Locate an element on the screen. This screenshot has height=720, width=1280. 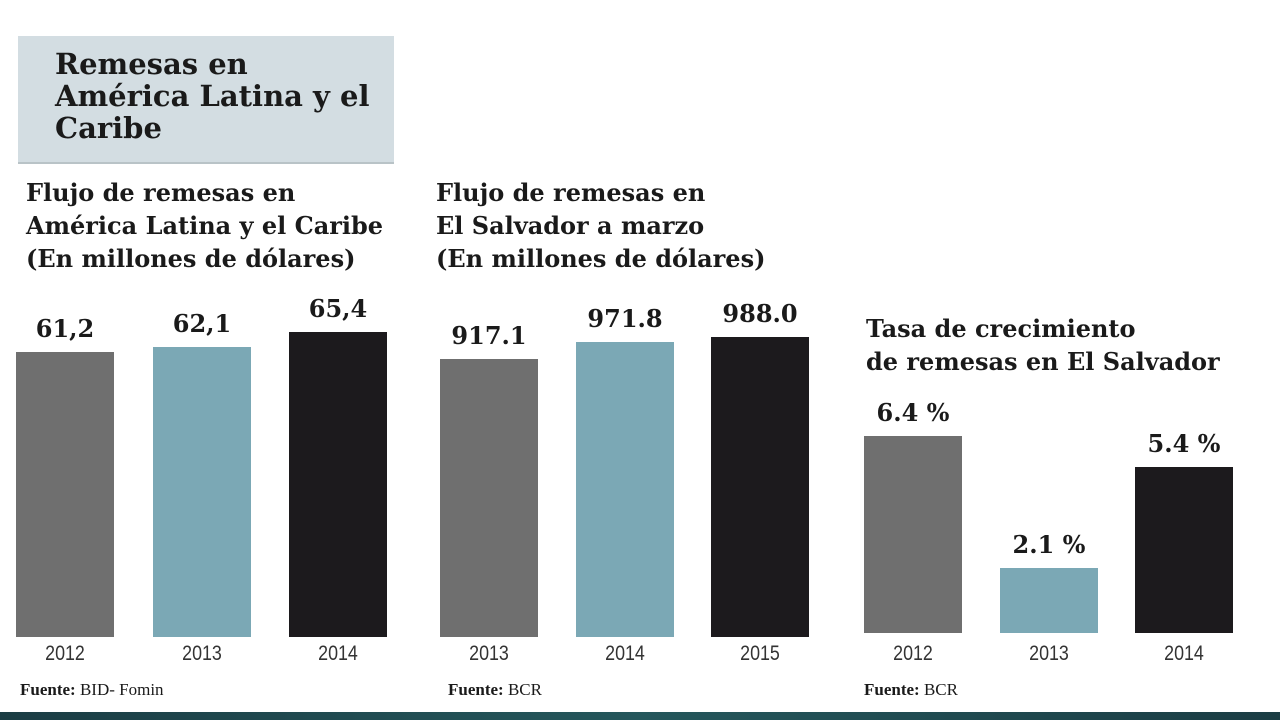
bottom-strip is located at coordinates (640, 716).